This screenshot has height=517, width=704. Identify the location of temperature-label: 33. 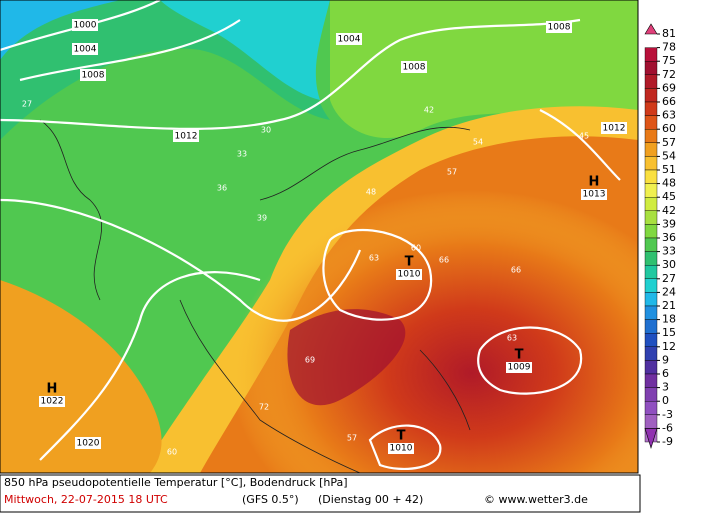
(242, 154).